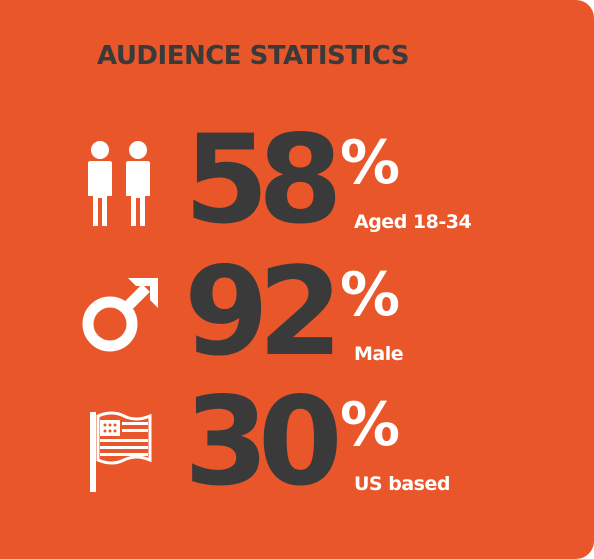 This screenshot has height=559, width=594. What do you see at coordinates (379, 354) in the screenshot?
I see `stat-label: Male` at bounding box center [379, 354].